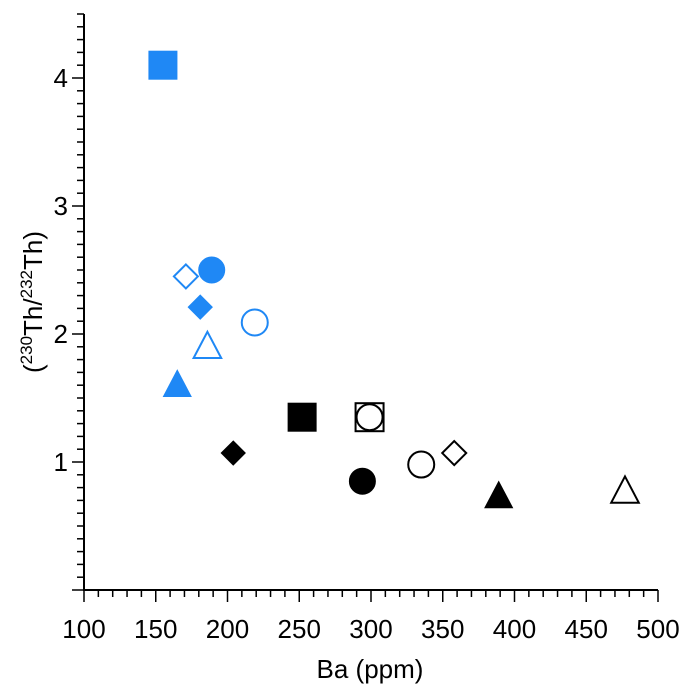 This screenshot has width=692, height=691. Describe the element at coordinates (26, 350) in the screenshot. I see `y-axis-title-sup1: 230` at that location.